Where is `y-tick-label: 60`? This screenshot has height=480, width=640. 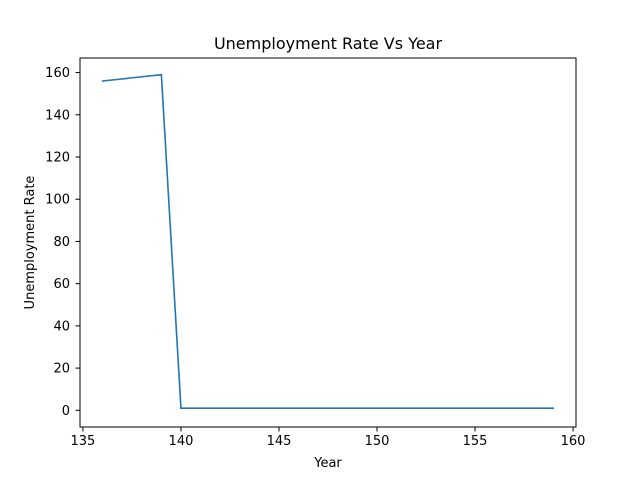 y-tick-label: 60 is located at coordinates (61, 284).